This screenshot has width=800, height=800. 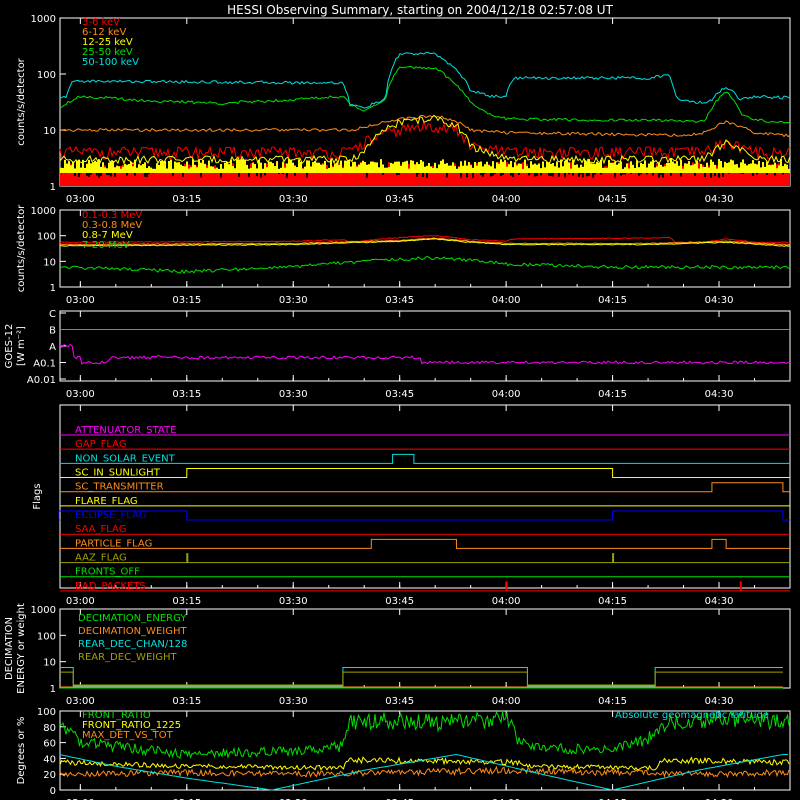 I want to click on y-tick-label: C, so click(x=52, y=314).